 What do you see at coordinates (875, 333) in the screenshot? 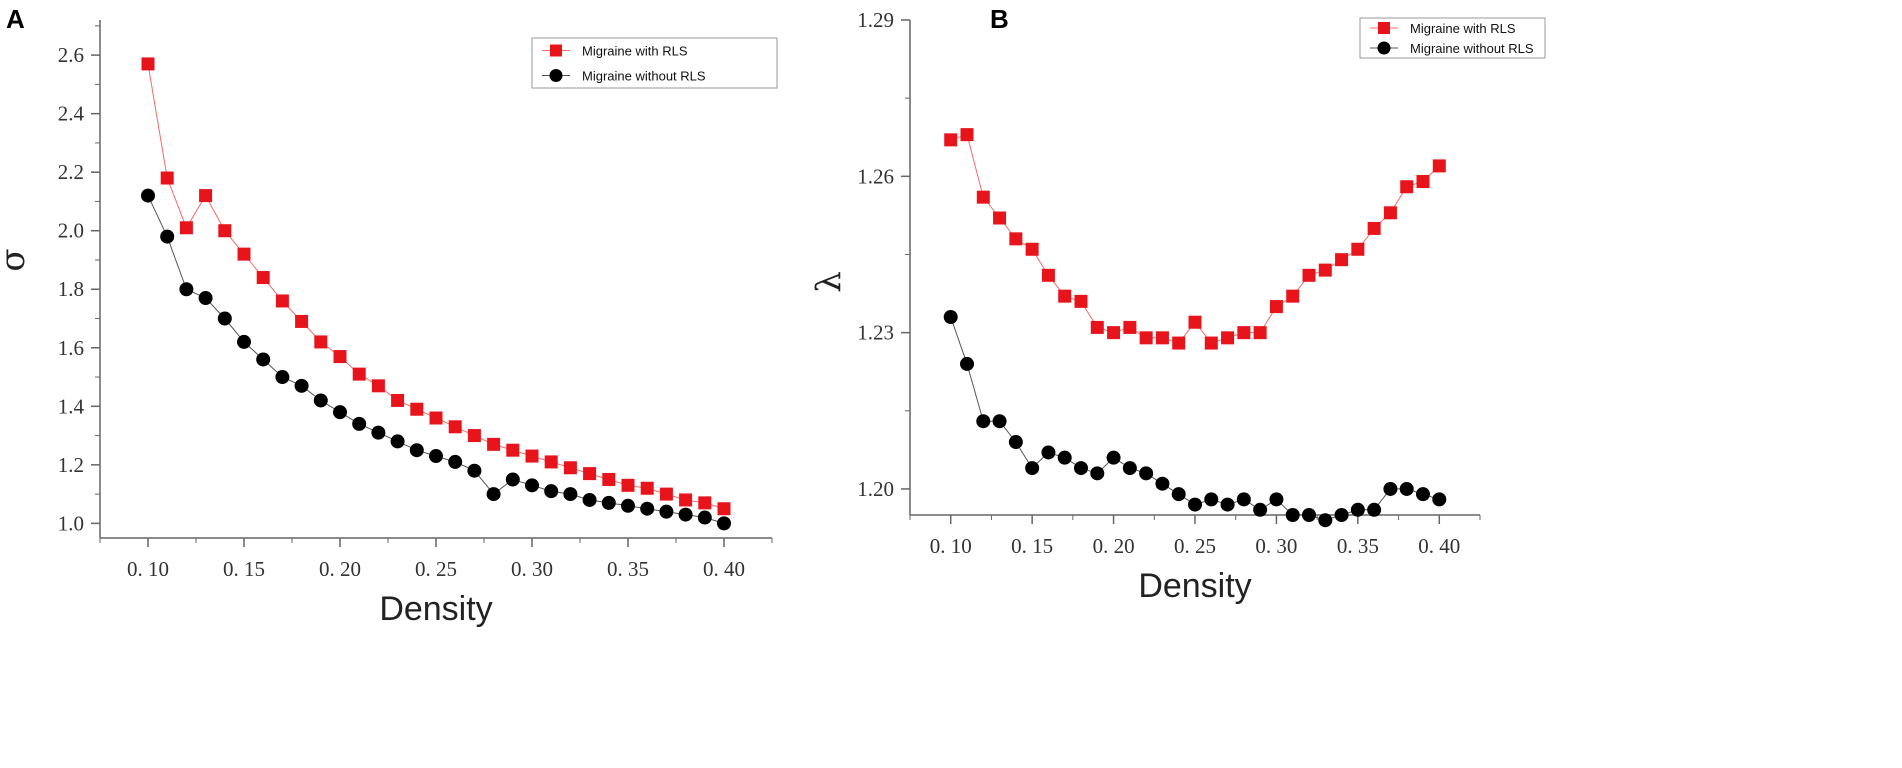
I see `y-tick-label: 1.23` at bounding box center [875, 333].